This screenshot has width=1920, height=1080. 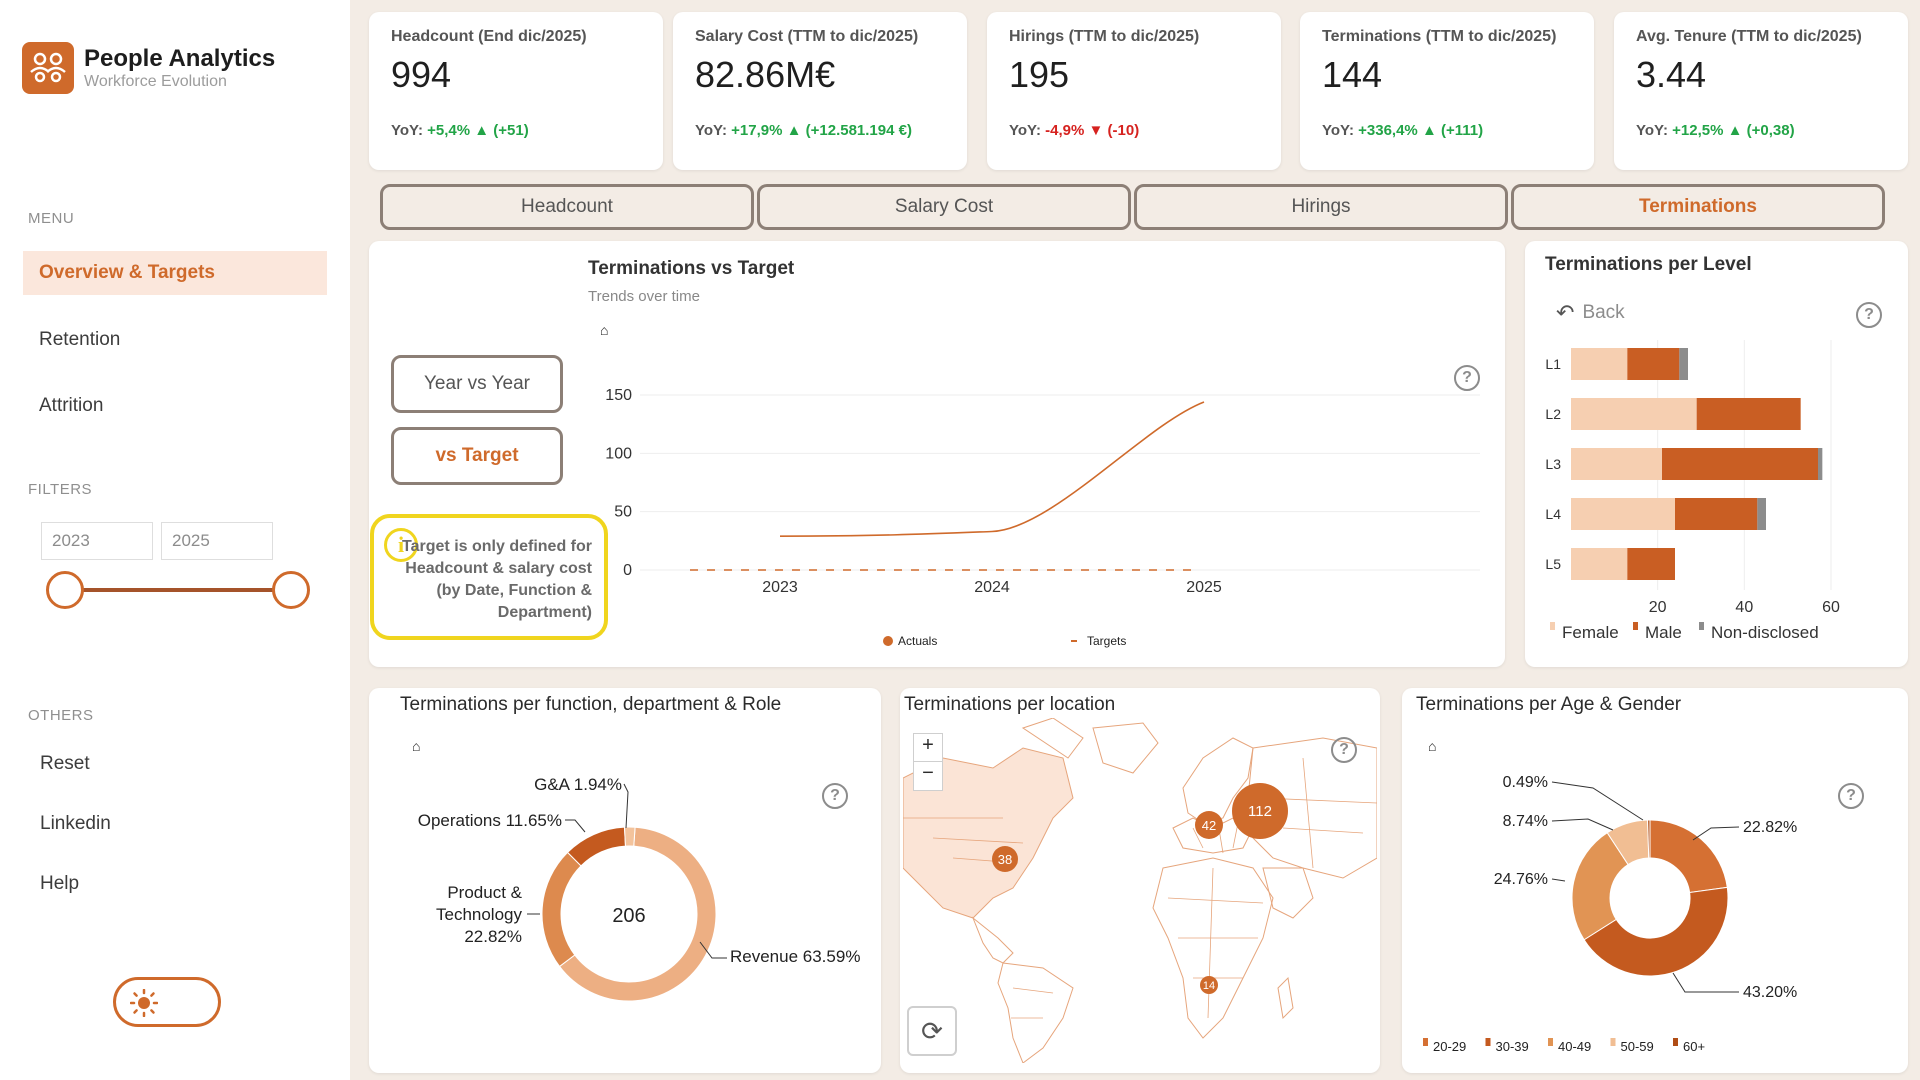 I want to click on world-map: 112 42 38 14, so click(x=1140, y=890).